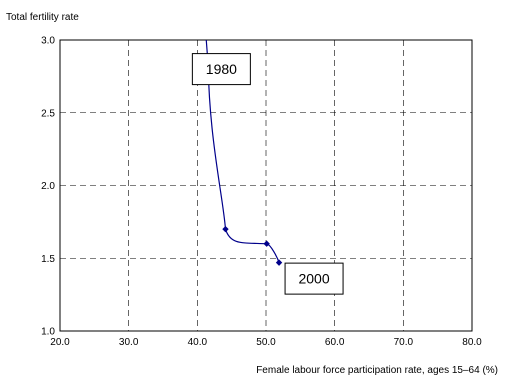  What do you see at coordinates (404, 342) in the screenshot?
I see `x-tick-label: 70.0` at bounding box center [404, 342].